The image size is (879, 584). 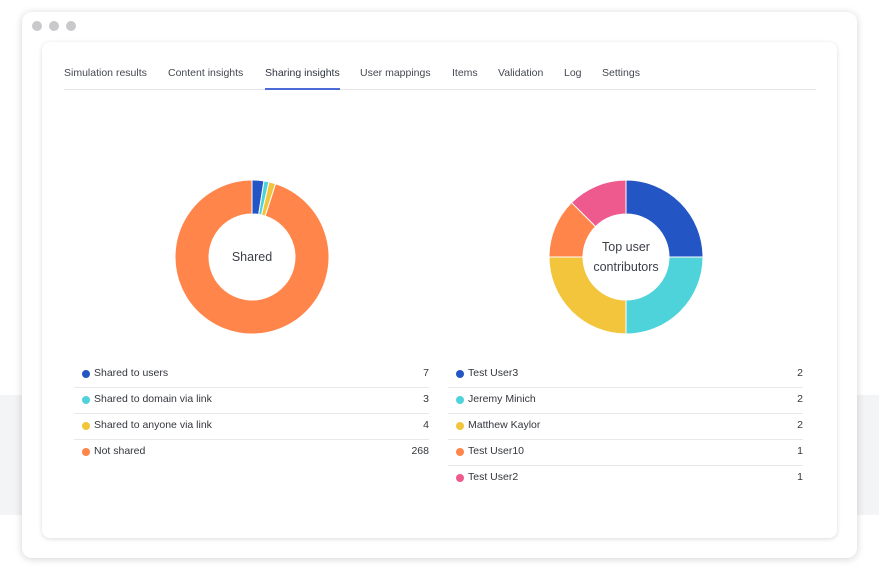 What do you see at coordinates (251, 427) in the screenshot?
I see `legend-row: Shared to anyone via link 4` at bounding box center [251, 427].